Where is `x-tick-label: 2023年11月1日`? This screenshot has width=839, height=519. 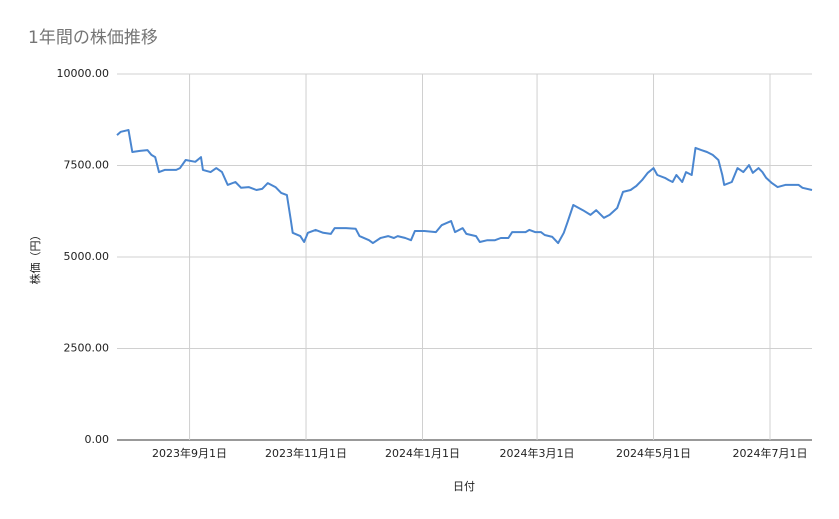
x-tick-label: 2023年11月1日 is located at coordinates (306, 453).